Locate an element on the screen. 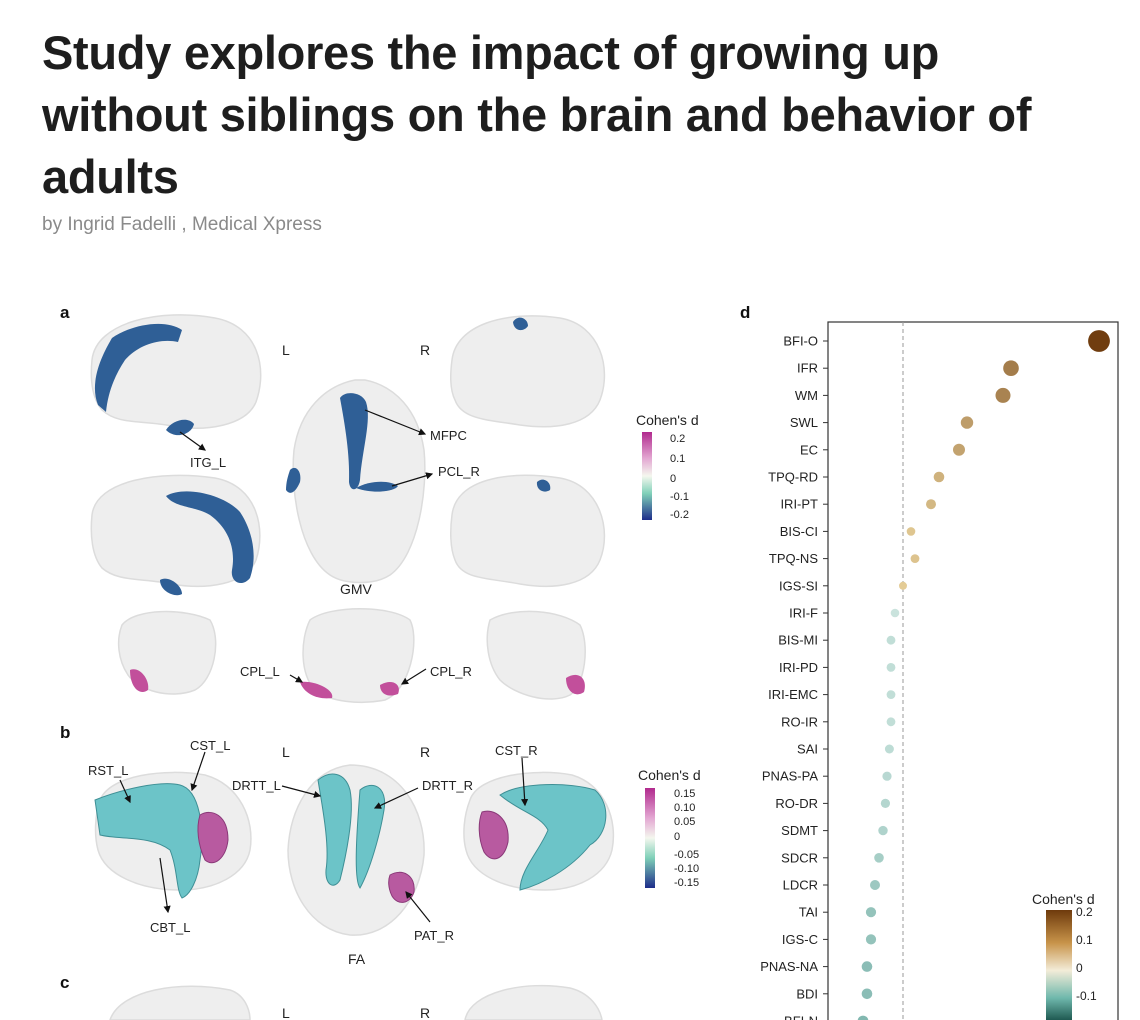 This screenshot has width=1140, height=1020. panel-a-left-label: L is located at coordinates (286, 350).